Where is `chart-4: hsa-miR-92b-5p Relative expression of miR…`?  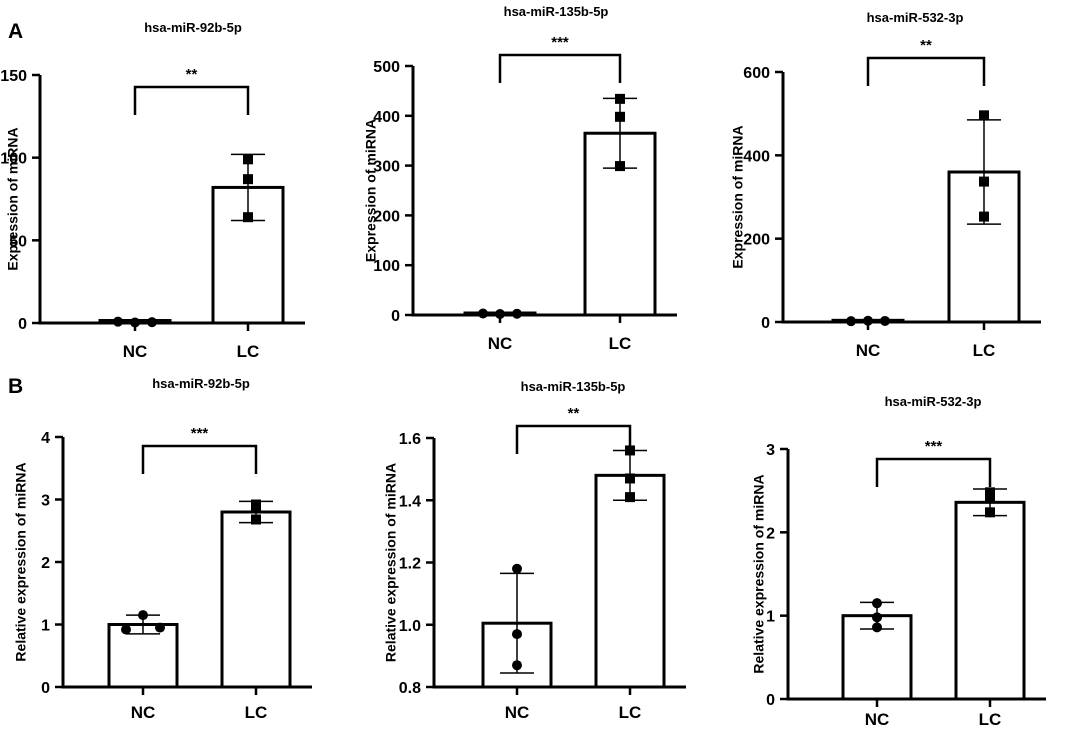
chart-4: hsa-miR-92b-5p Relative expression of miR… is located at coordinates (162, 549).